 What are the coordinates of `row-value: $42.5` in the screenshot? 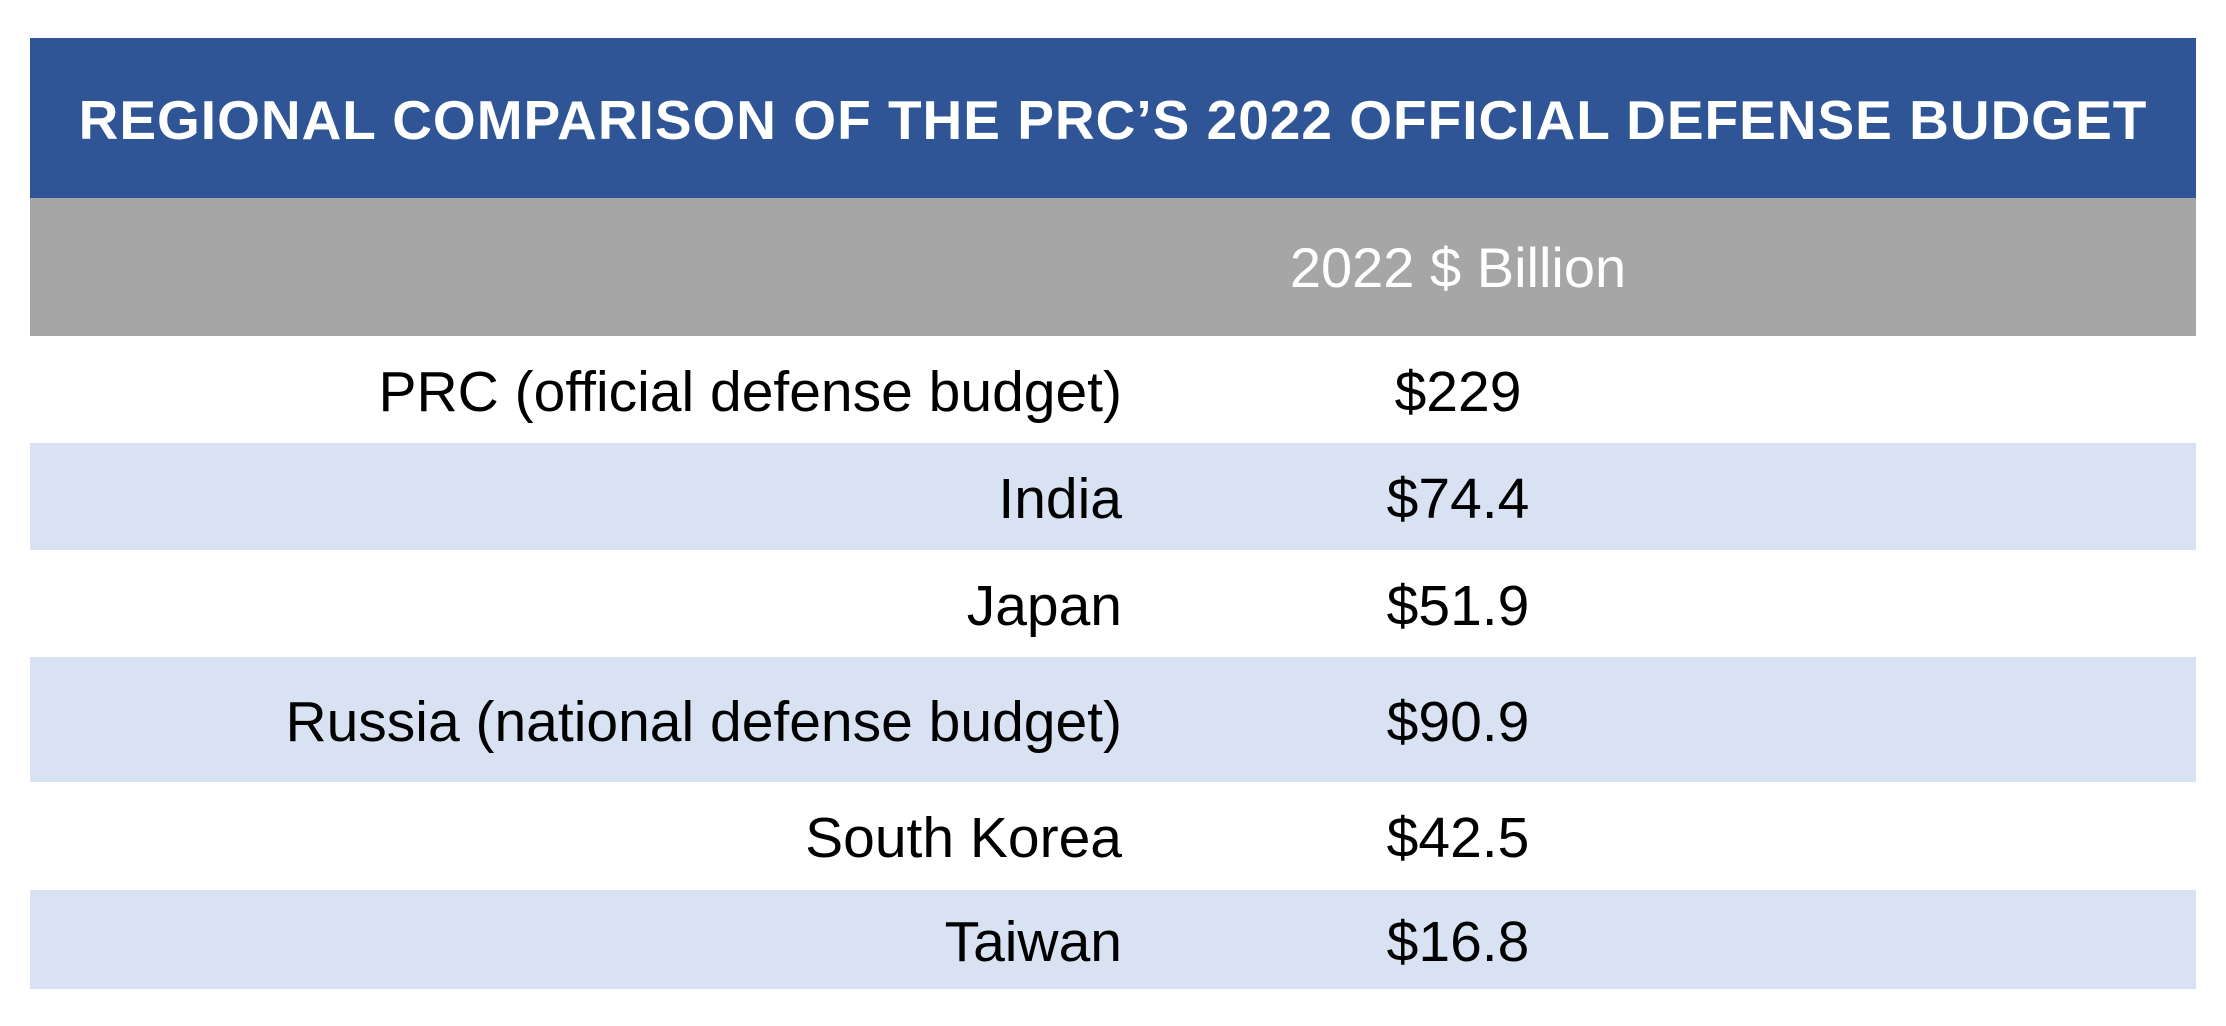 It's located at (1458, 838).